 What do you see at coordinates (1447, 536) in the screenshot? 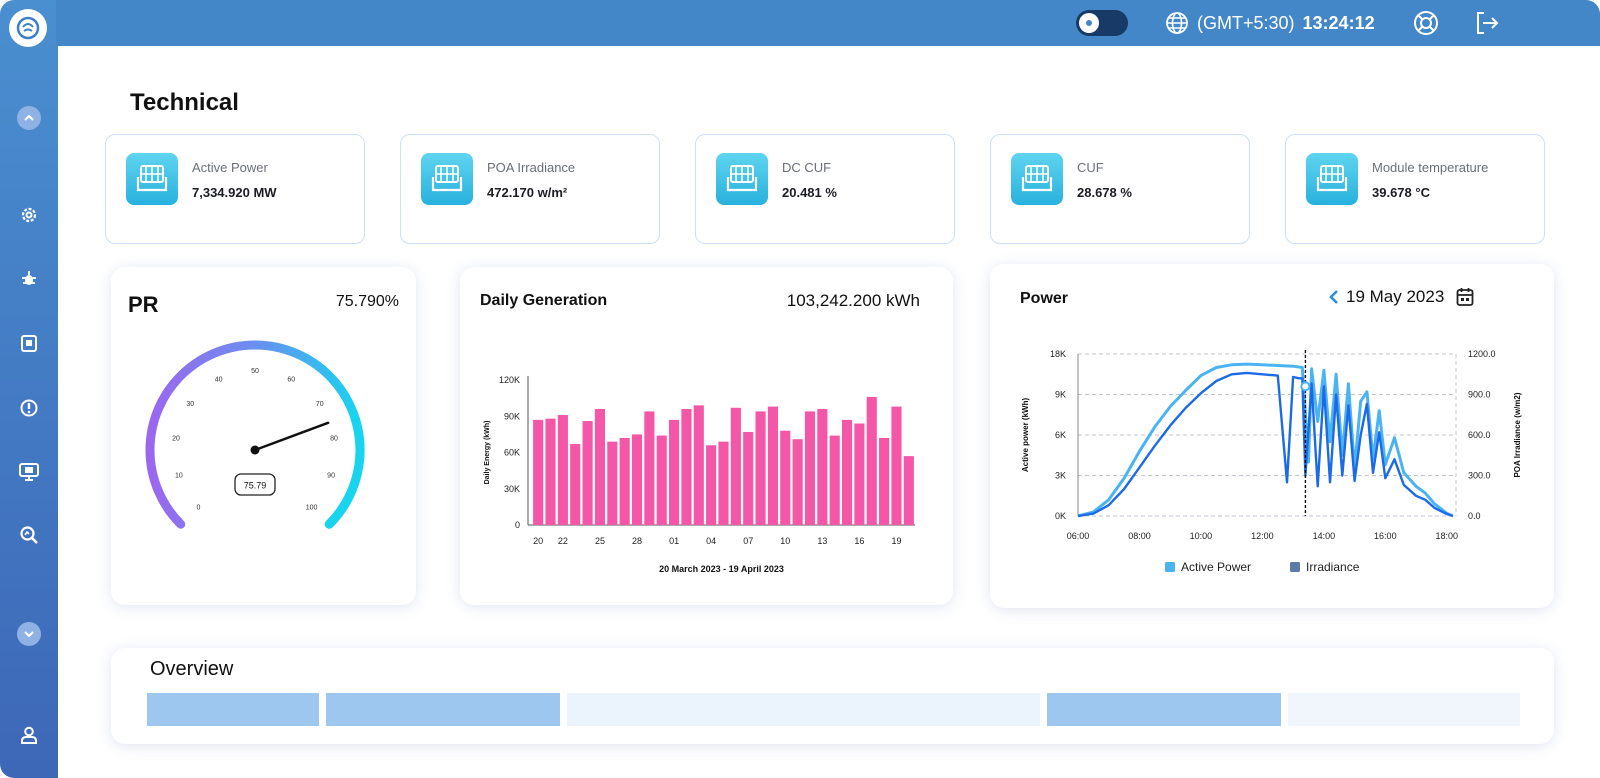
I see `x-tick-label: 18:00` at bounding box center [1447, 536].